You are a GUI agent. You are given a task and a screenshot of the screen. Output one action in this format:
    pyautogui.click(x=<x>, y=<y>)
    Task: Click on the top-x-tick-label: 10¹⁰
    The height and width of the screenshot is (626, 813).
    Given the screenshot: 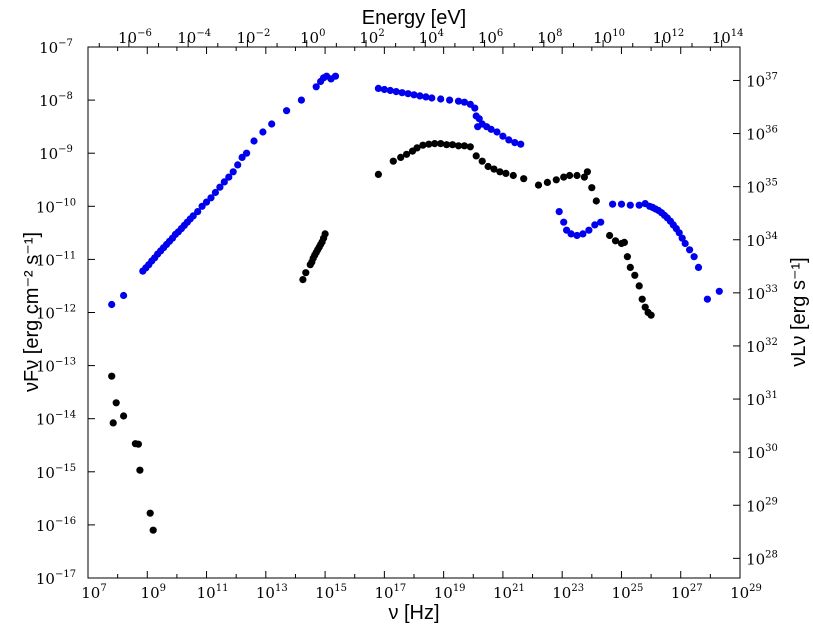 What is the action you would take?
    pyautogui.click(x=609, y=37)
    